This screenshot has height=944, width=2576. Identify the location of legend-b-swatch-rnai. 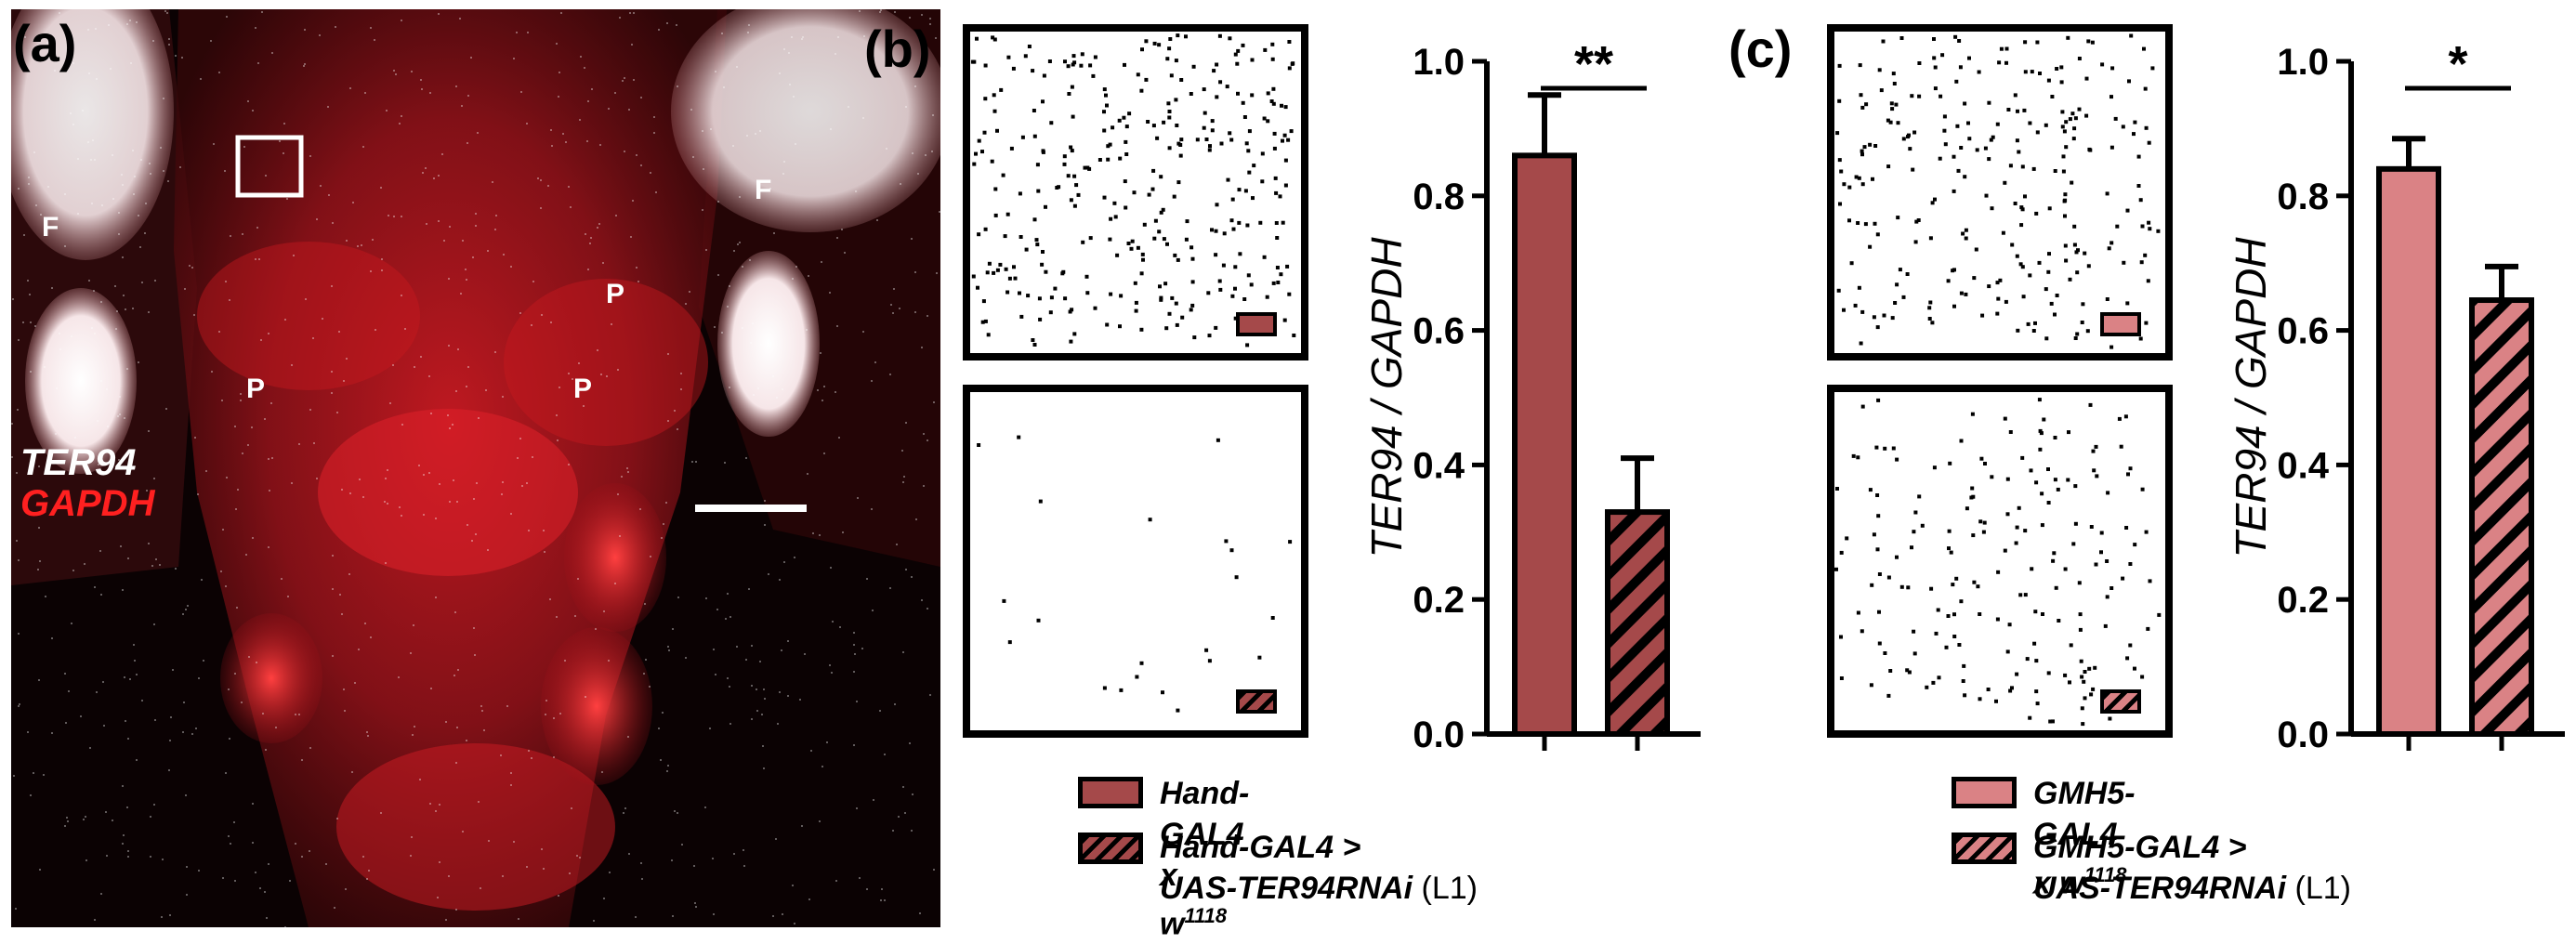
(1110, 849).